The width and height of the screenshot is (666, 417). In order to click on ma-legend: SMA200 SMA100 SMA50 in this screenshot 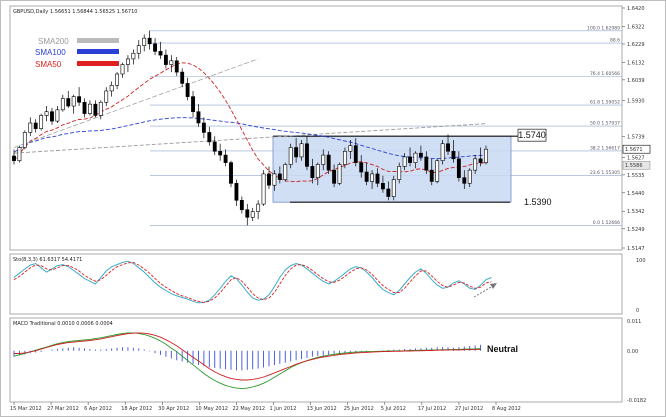, I will do `click(77, 53)`.